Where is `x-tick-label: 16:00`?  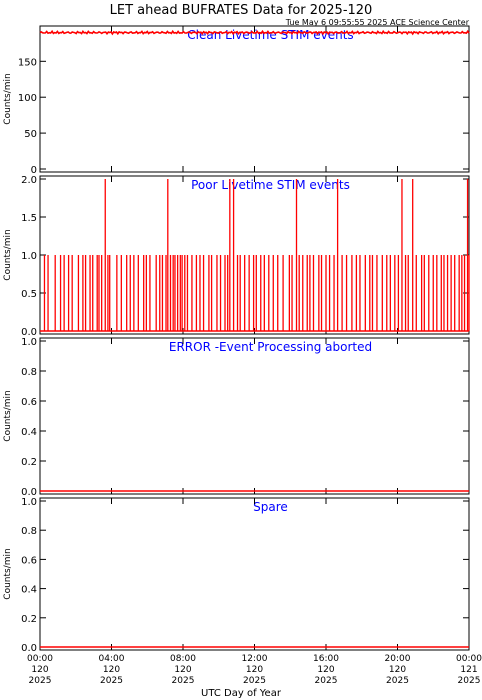 x-tick-label: 16:00 is located at coordinates (326, 659).